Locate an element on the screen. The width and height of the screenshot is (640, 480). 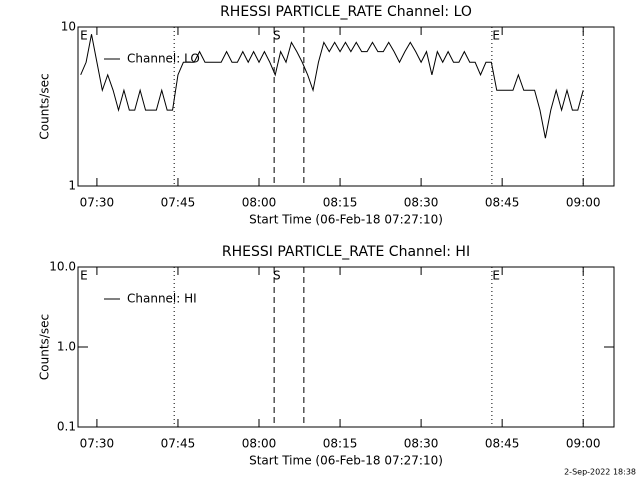
y-tick-label: 1.0 is located at coordinates (66, 347).